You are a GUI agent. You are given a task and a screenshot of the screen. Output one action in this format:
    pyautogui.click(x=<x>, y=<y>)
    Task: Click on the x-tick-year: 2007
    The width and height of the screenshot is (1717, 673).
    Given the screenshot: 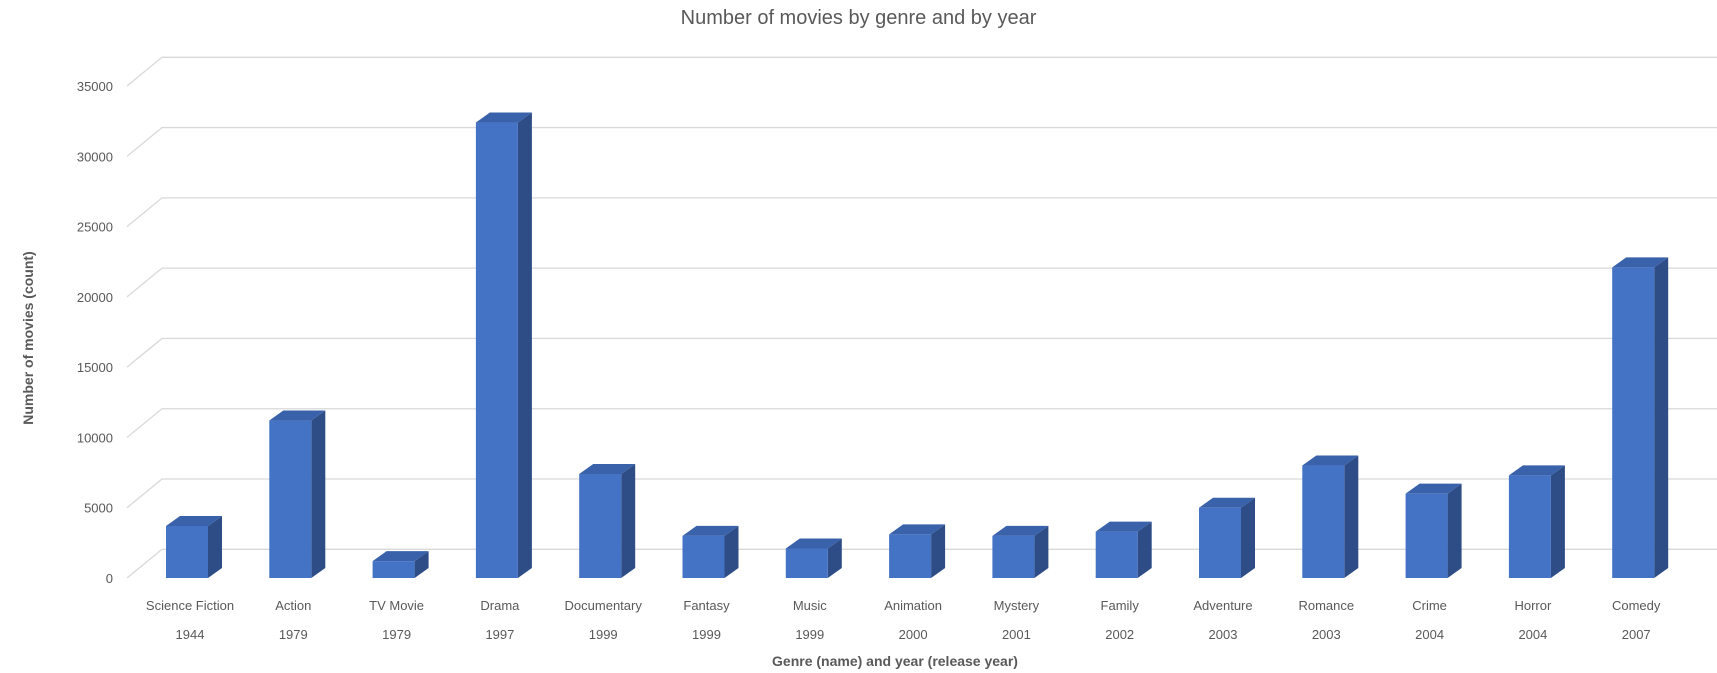 What is the action you would take?
    pyautogui.click(x=1636, y=634)
    